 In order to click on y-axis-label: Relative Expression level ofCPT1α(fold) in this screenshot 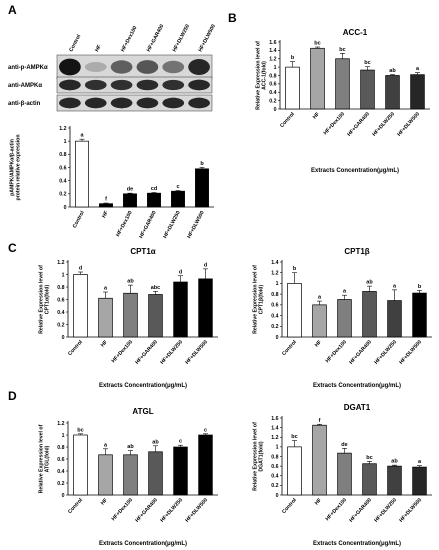, I will do `click(45, 299)`.